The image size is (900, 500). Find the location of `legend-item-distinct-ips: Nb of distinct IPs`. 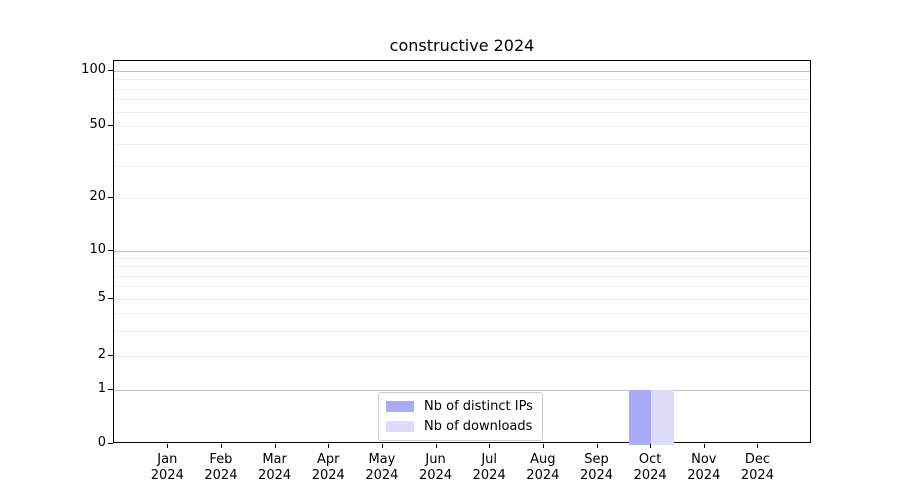

legend-item-distinct-ips: Nb of distinct IPs is located at coordinates (459, 406).